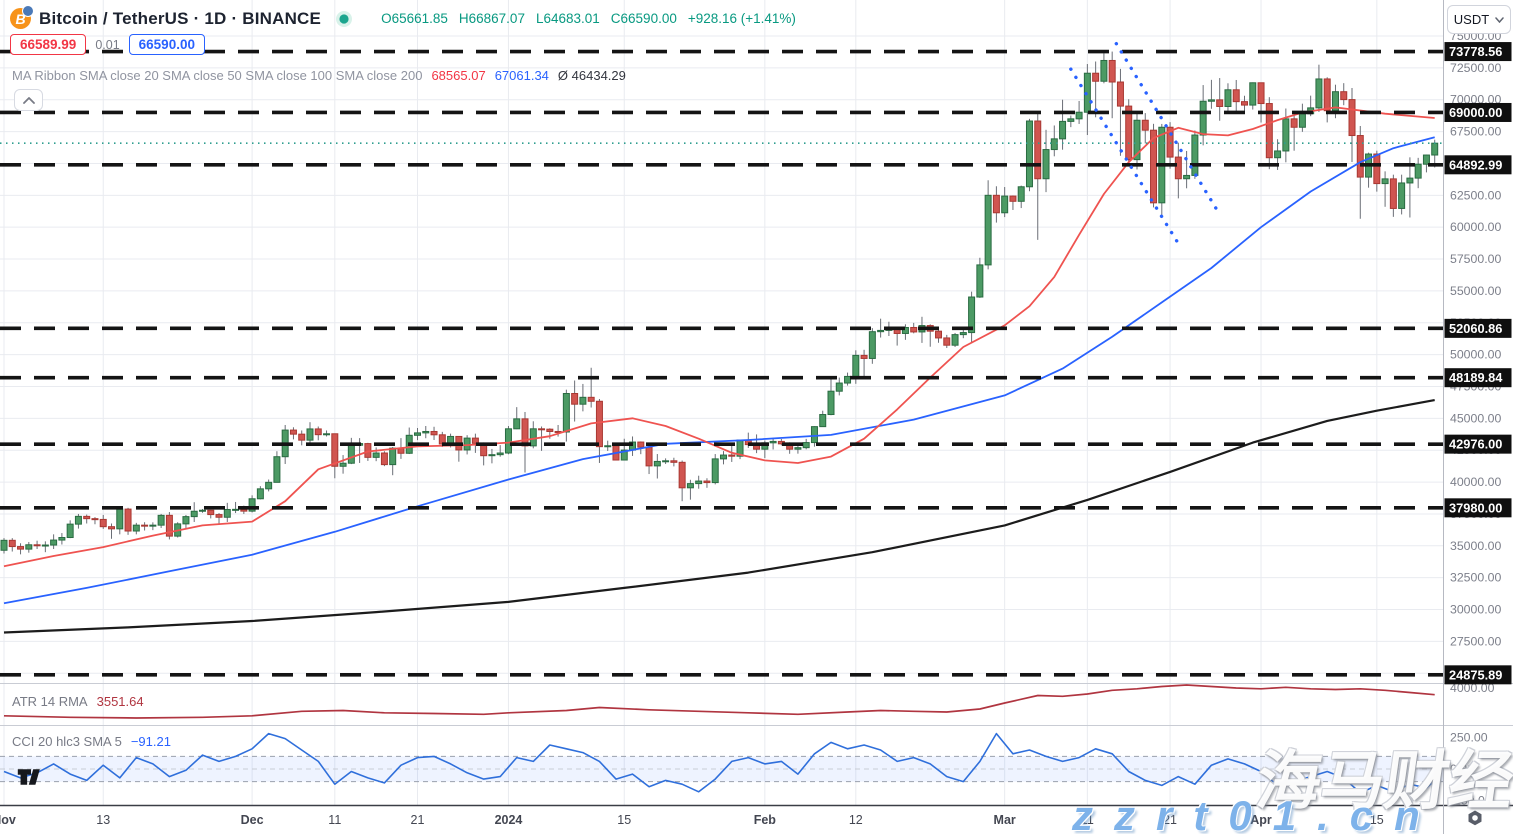 This screenshot has height=834, width=1513. Describe the element at coordinates (509, 820) in the screenshot. I see `time-tick-label: 2024` at that location.